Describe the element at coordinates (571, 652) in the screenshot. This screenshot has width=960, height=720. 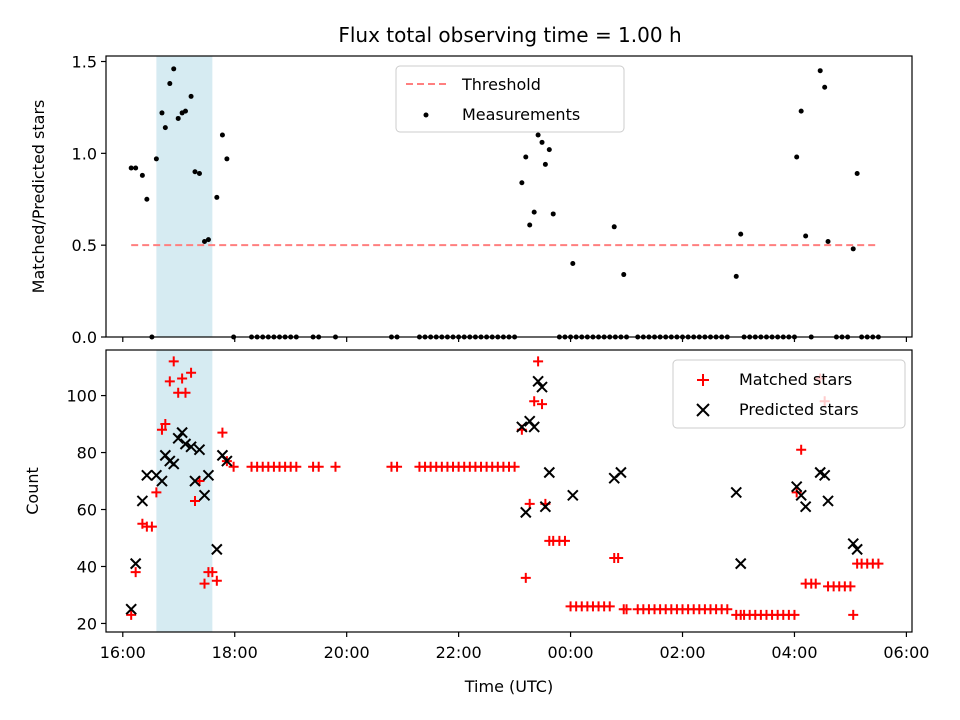
I see `xtick-label: 00:00` at that location.